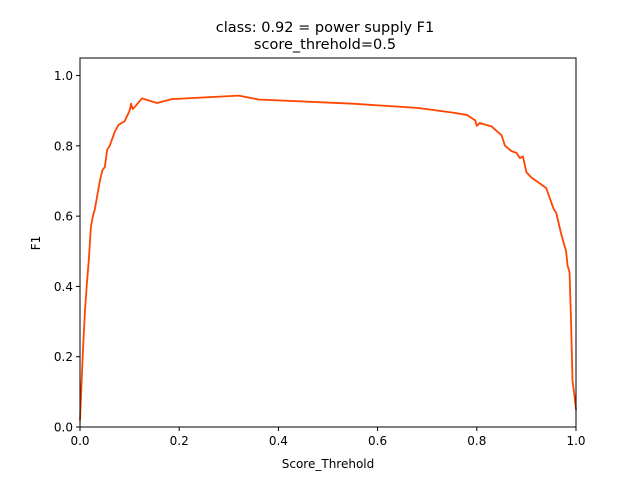  I want to click on x-tick-label: 0.4, so click(278, 441).